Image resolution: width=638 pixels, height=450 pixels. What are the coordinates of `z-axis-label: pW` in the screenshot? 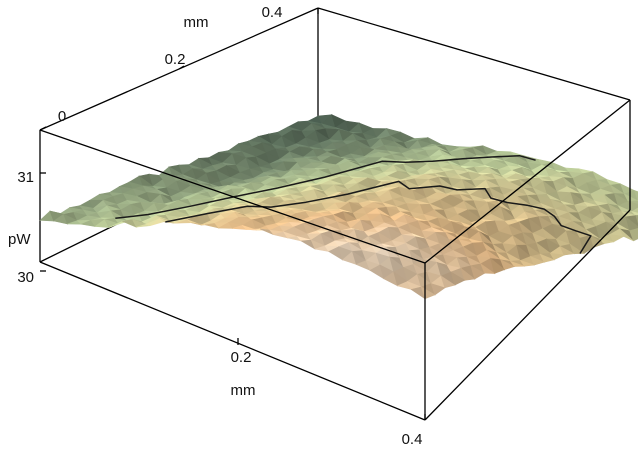 It's located at (19, 239).